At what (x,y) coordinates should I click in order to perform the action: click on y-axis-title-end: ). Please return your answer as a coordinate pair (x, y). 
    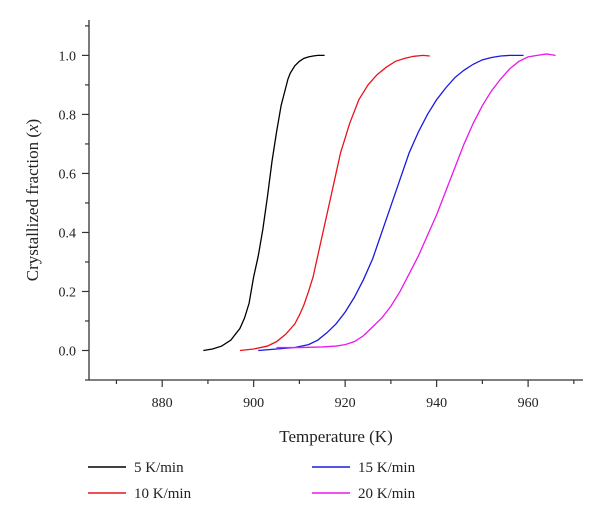
    Looking at the image, I should click on (32, 122).